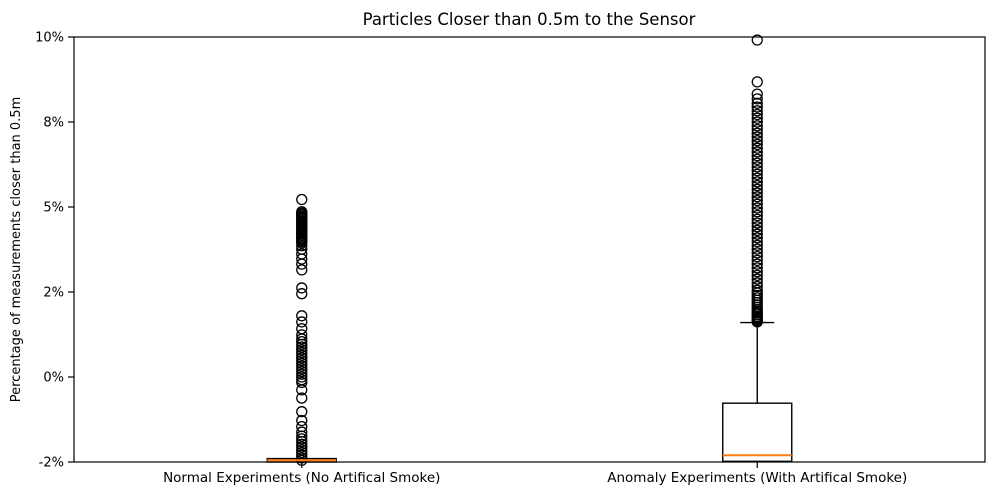 The width and height of the screenshot is (1000, 504). What do you see at coordinates (529, 19) in the screenshot?
I see `chart-title: Particles Closer than 0.5m to the Sensor` at bounding box center [529, 19].